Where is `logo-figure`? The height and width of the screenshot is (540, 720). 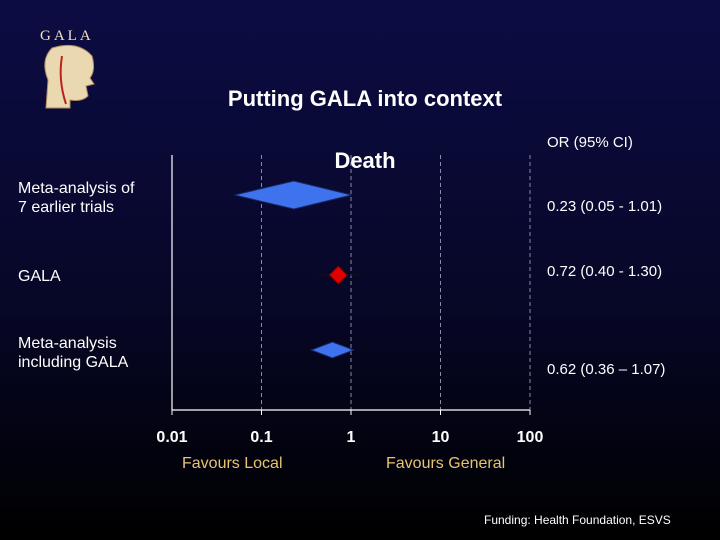 logo-figure is located at coordinates (69, 76).